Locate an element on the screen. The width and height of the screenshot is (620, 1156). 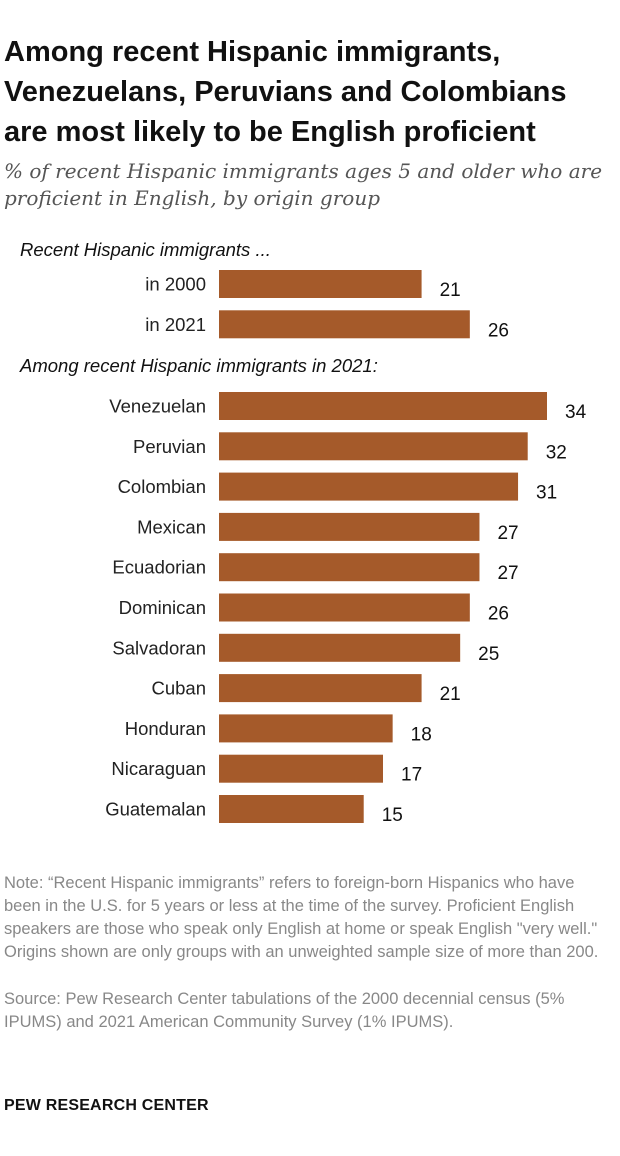
value-label: 15 is located at coordinates (392, 815).